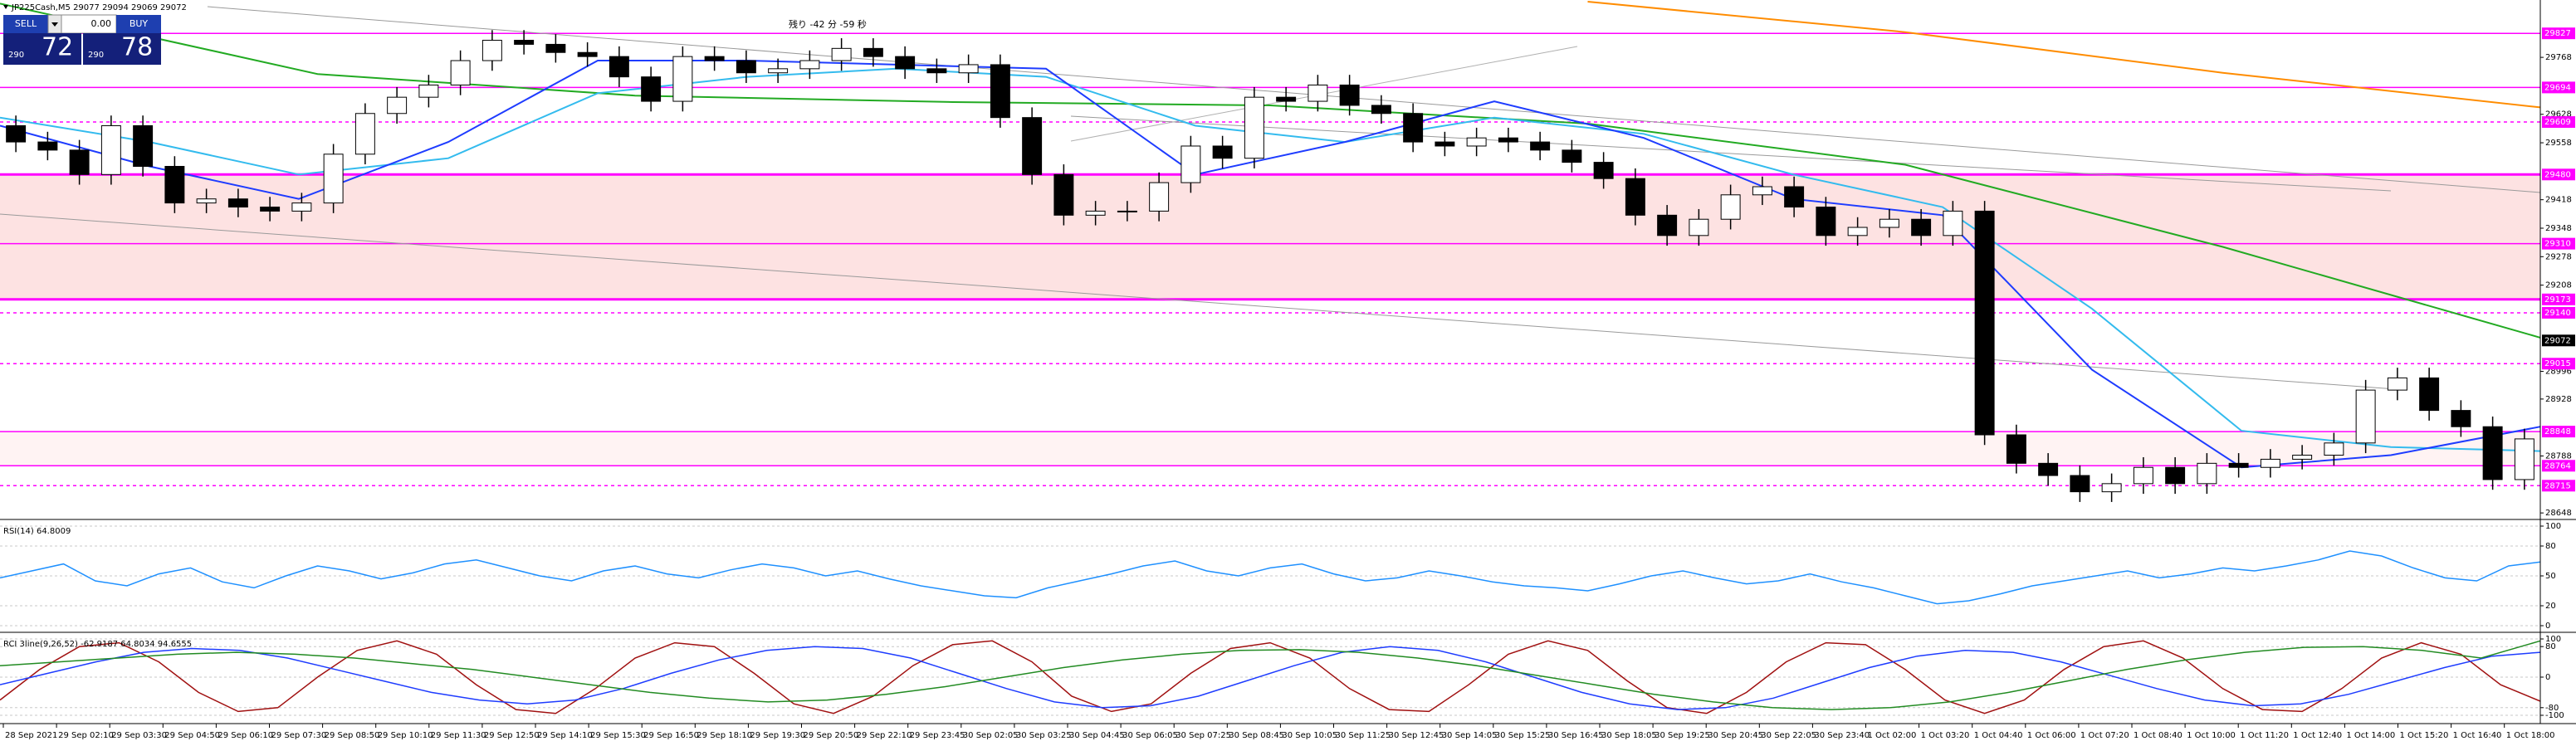 The height and width of the screenshot is (746, 2576). I want to click on buy-button, so click(138, 24).